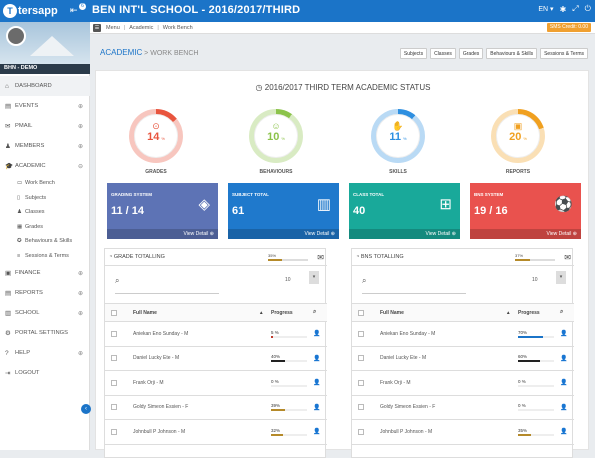 The width and height of the screenshot is (595, 458). Describe the element at coordinates (156, 142) in the screenshot. I see `gauge-grades: ⊙ 14% GRADES` at that location.